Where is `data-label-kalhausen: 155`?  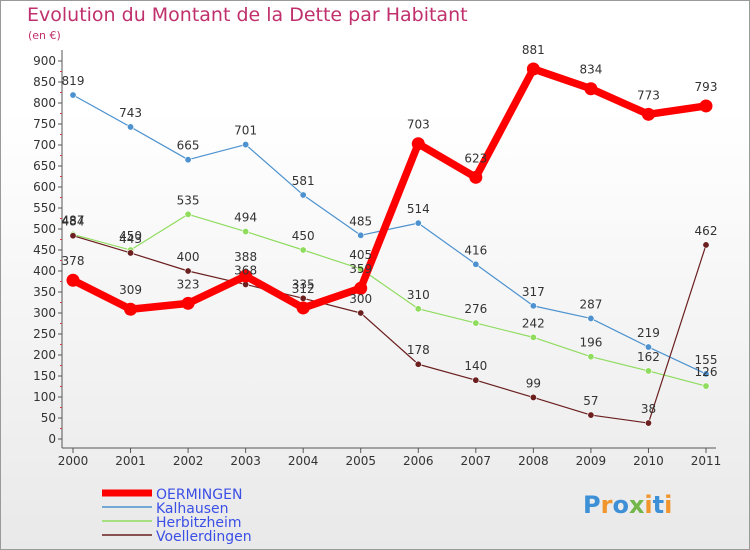 data-label-kalhausen: 155 is located at coordinates (706, 360).